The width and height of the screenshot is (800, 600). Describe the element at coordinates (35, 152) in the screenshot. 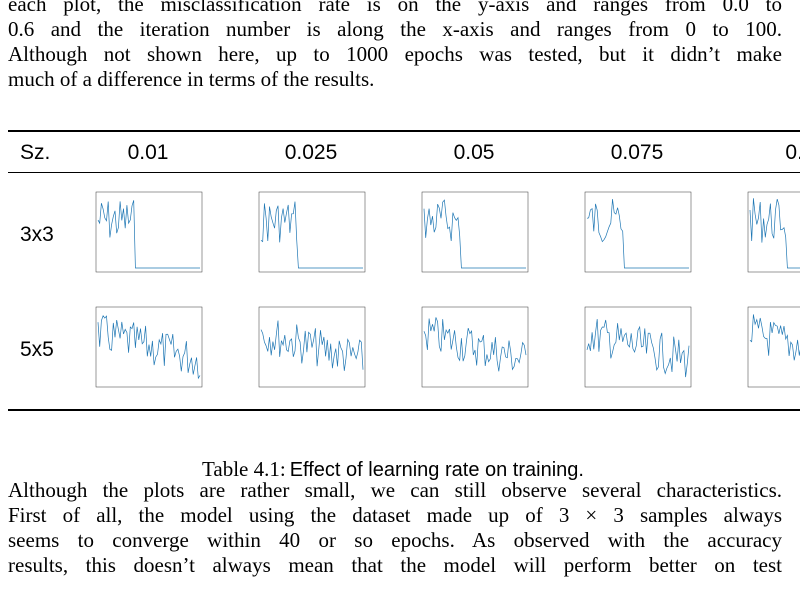

I see `column-header: Sz.` at that location.